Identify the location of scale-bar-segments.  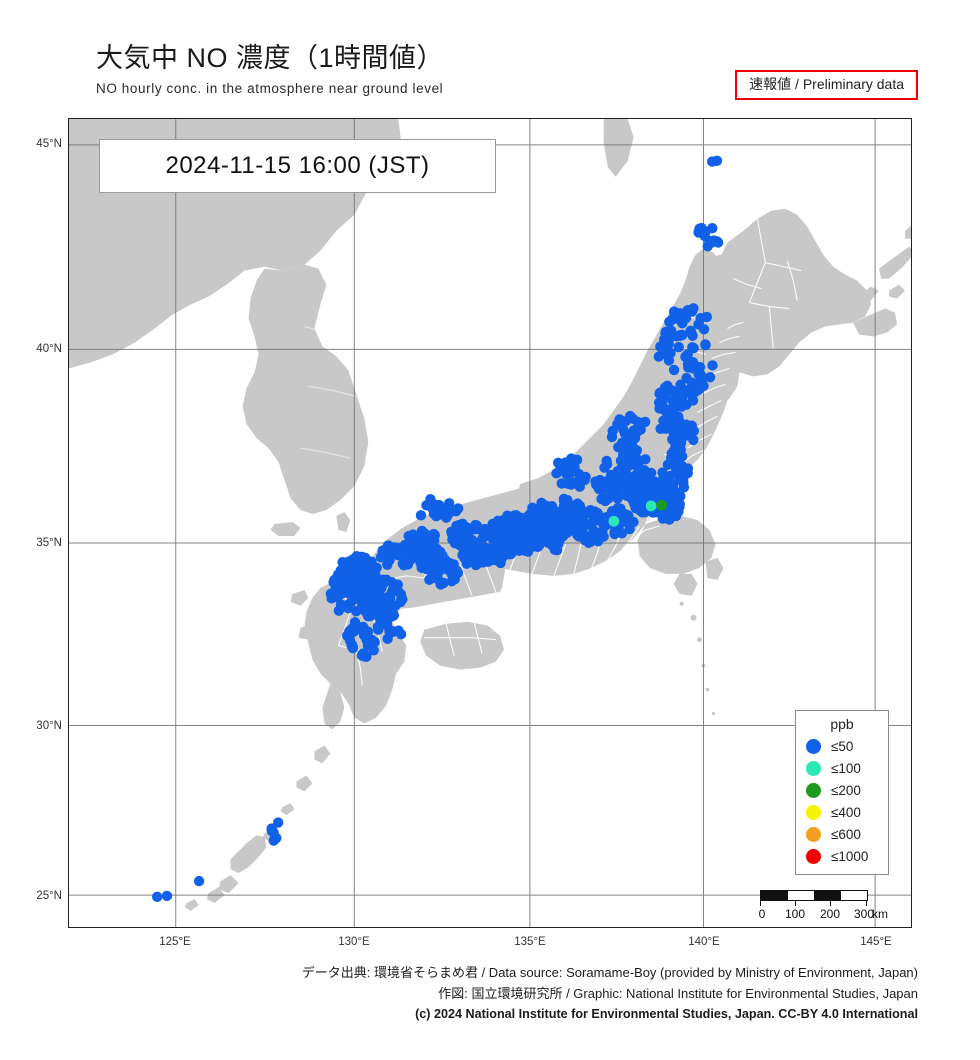
(814, 895).